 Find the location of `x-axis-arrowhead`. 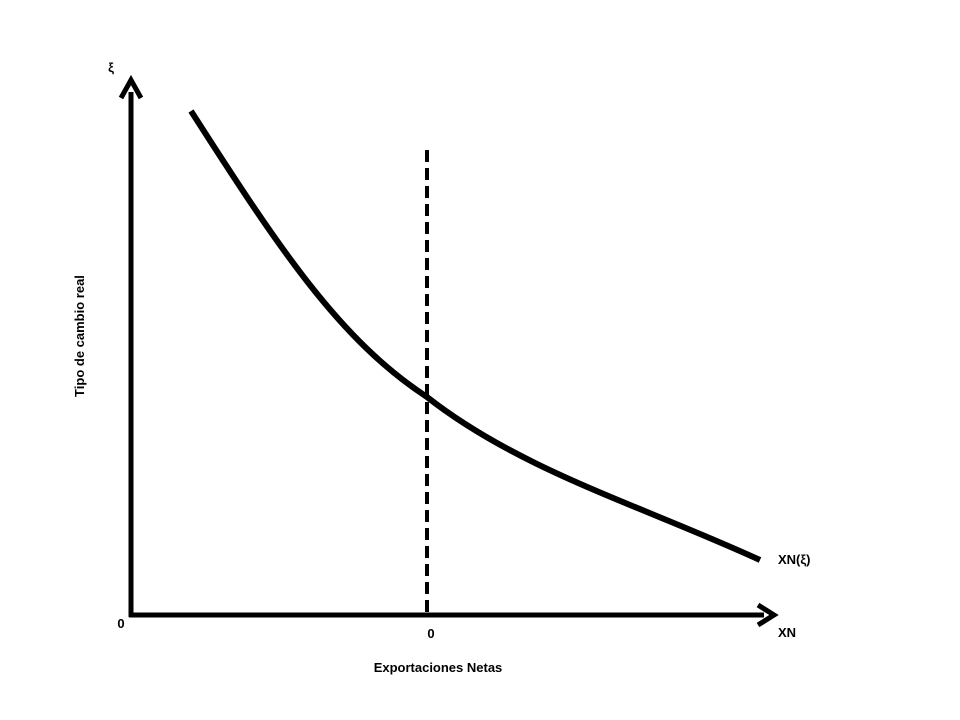

x-axis-arrowhead is located at coordinates (767, 615).